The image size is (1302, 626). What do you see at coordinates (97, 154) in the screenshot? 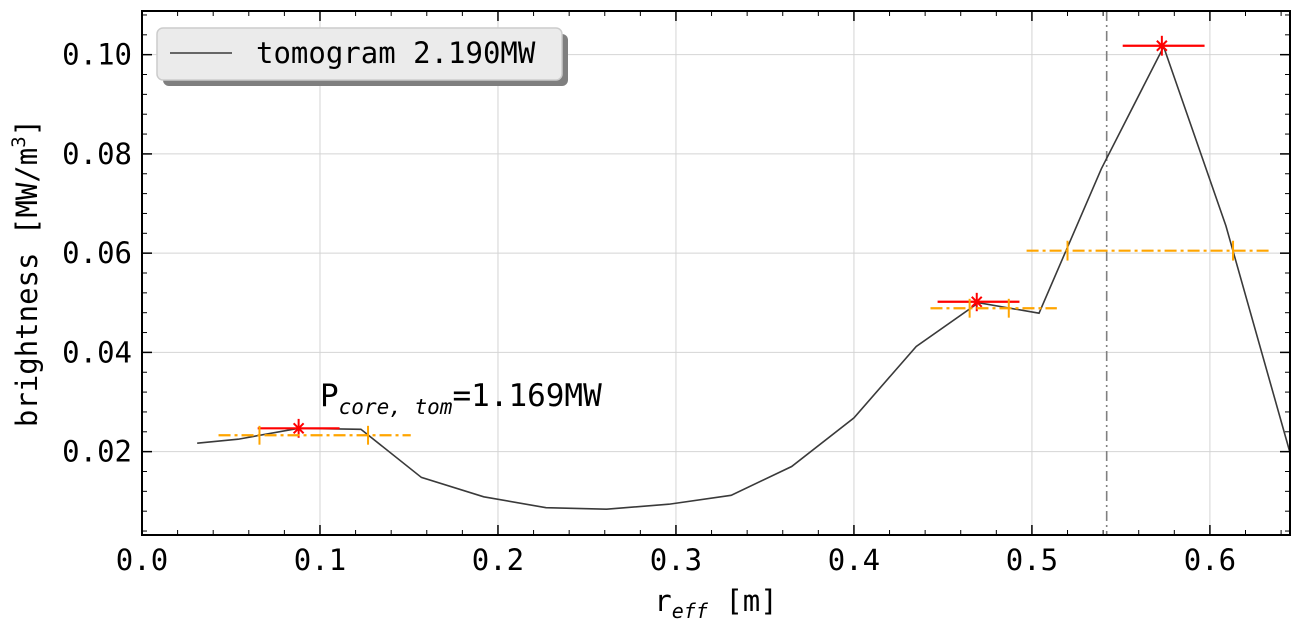
I see `y-tick-label: 0.08` at bounding box center [97, 154].